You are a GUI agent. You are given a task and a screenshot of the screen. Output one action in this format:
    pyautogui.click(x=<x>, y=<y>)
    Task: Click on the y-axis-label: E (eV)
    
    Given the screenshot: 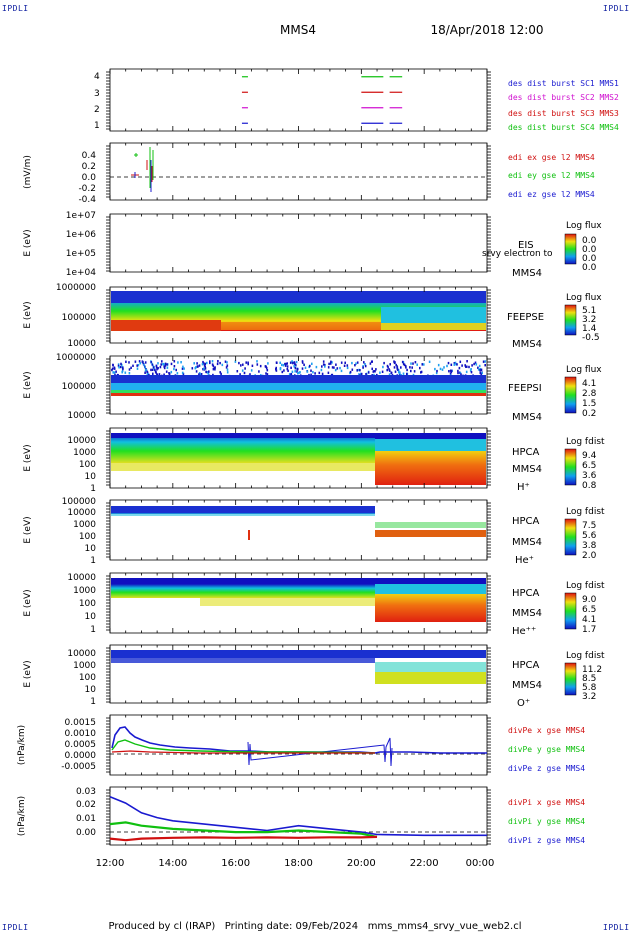 What is the action you would take?
    pyautogui.click(x=28, y=314)
    